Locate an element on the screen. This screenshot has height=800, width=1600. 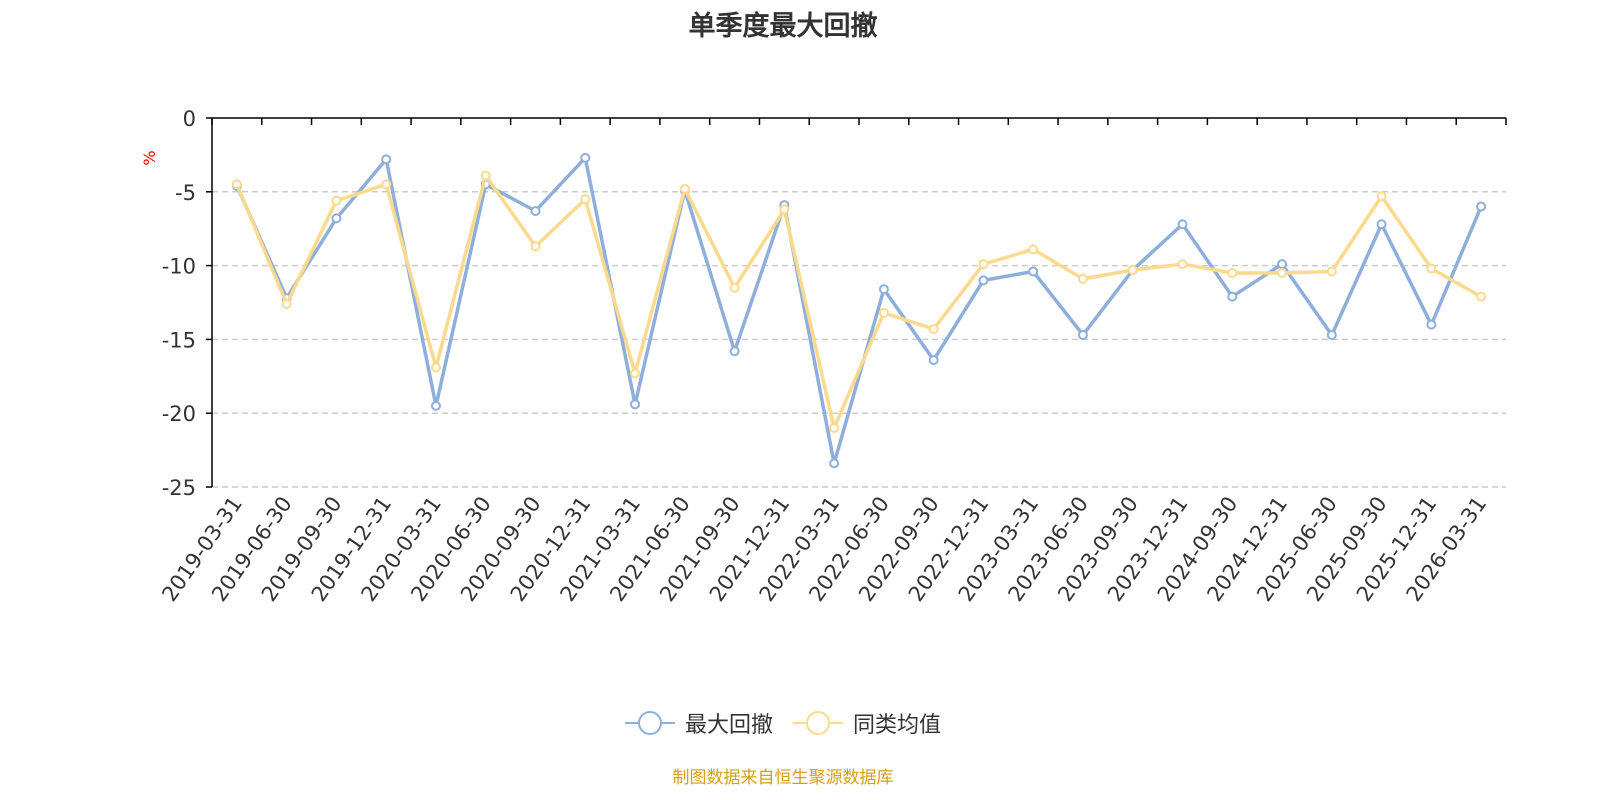
source-note: 制图数据来自恒生聚源数据库 is located at coordinates (783, 778).